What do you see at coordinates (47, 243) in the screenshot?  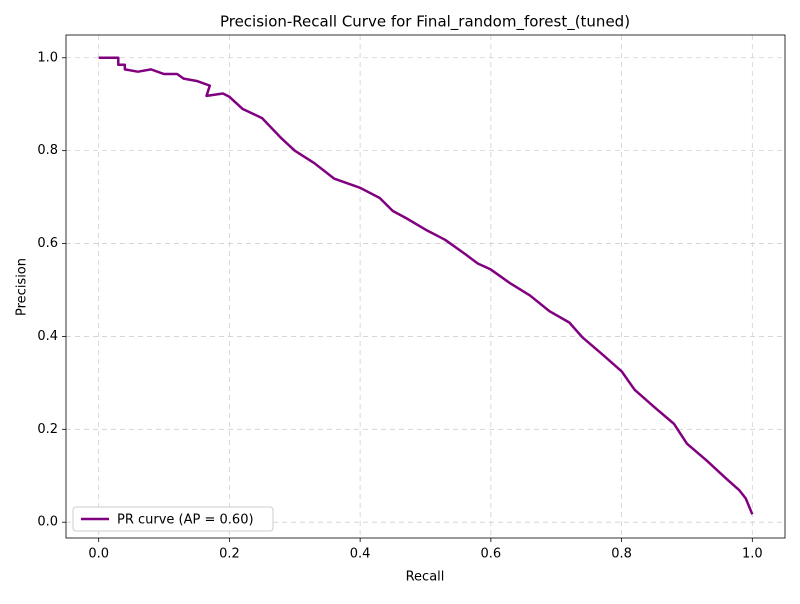 I see `y-tick-label: 0.6` at bounding box center [47, 243].